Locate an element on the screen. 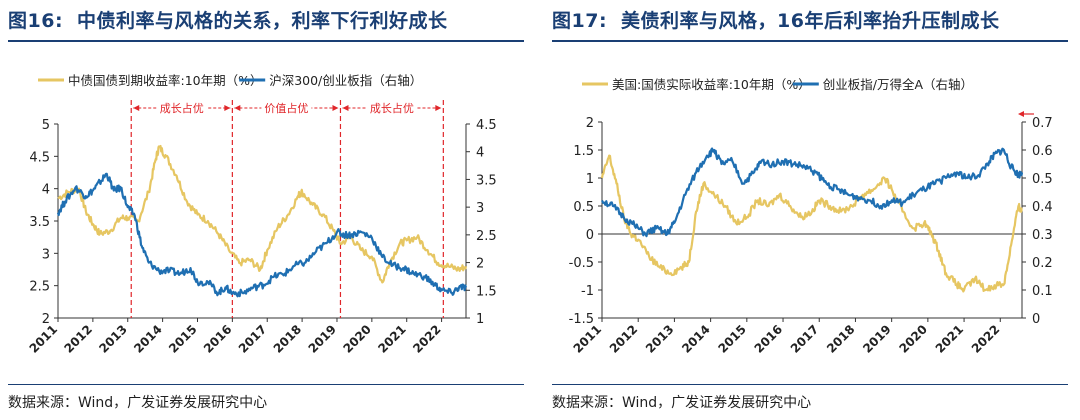 The width and height of the screenshot is (1080, 420). axis-pointer-head is located at coordinates (1021, 114).